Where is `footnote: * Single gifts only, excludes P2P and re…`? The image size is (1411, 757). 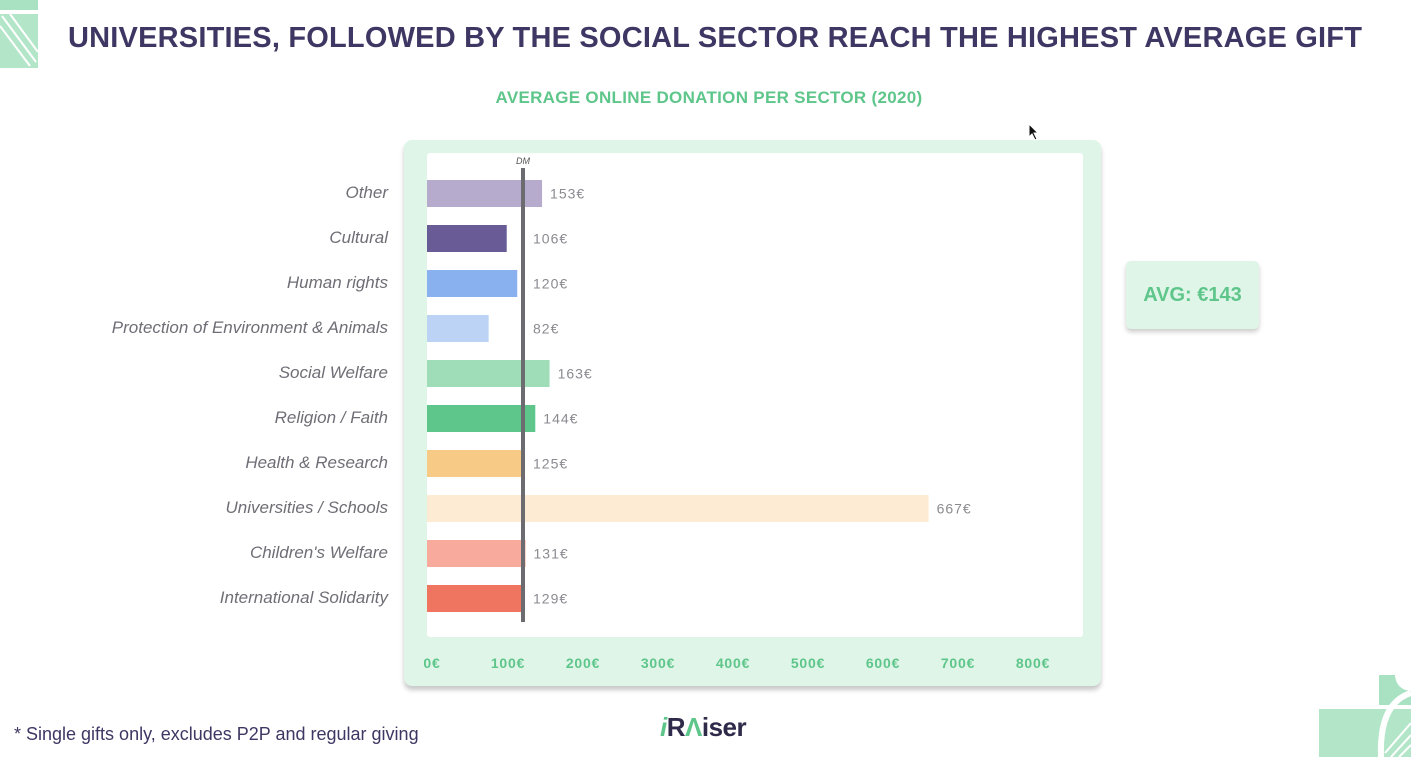
footnote: * Single gifts only, excludes P2P and re… is located at coordinates (216, 734).